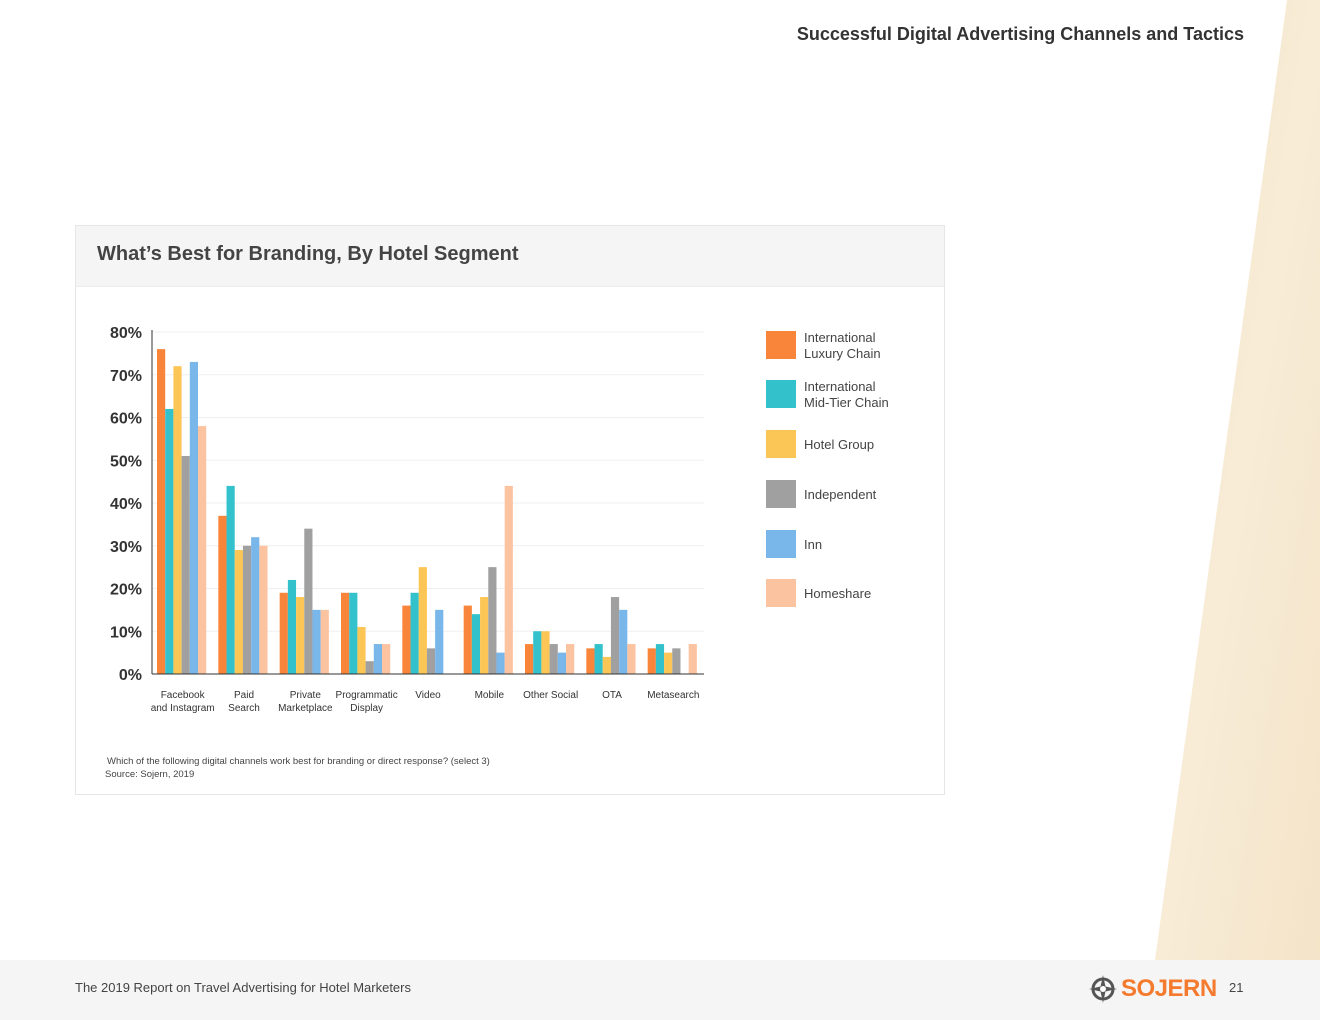 The width and height of the screenshot is (1320, 1020). What do you see at coordinates (846, 394) in the screenshot?
I see `legend-label: International Mid-Tier Chain` at bounding box center [846, 394].